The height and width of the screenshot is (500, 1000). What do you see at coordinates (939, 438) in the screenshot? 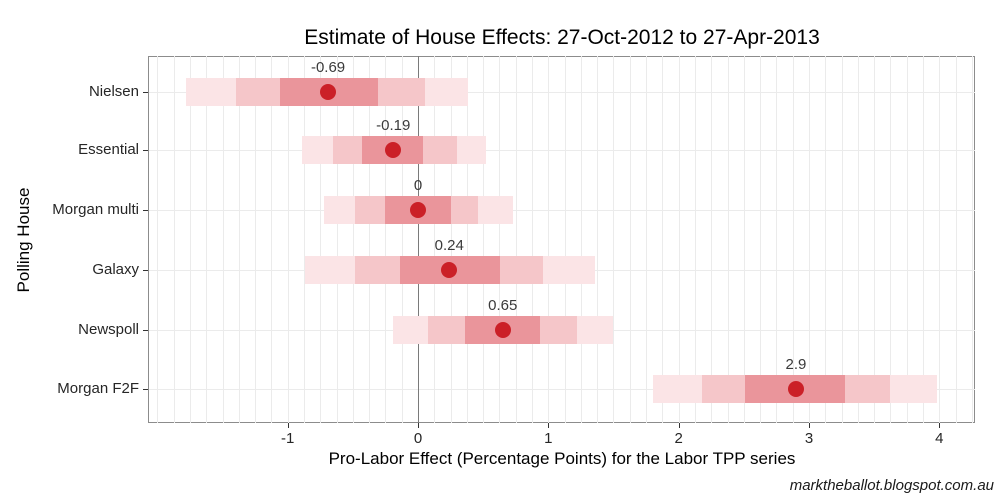
I see `x-axis-tick-label: 4` at bounding box center [939, 438].